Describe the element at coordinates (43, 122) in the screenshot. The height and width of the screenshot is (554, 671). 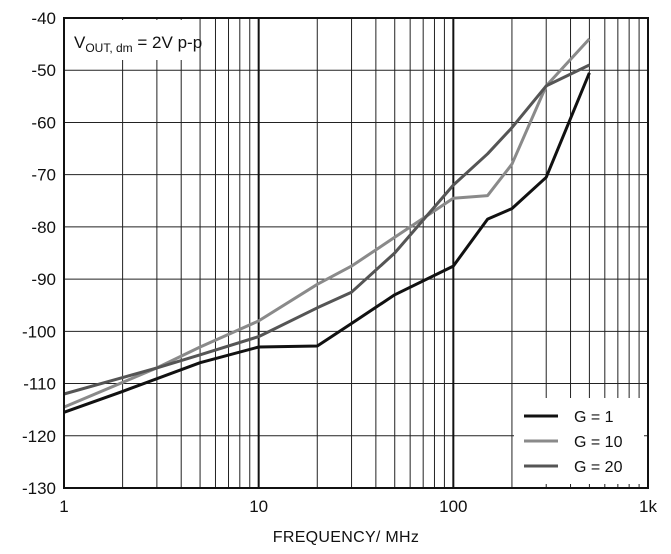
I see `y-tick-label: -60` at that location.